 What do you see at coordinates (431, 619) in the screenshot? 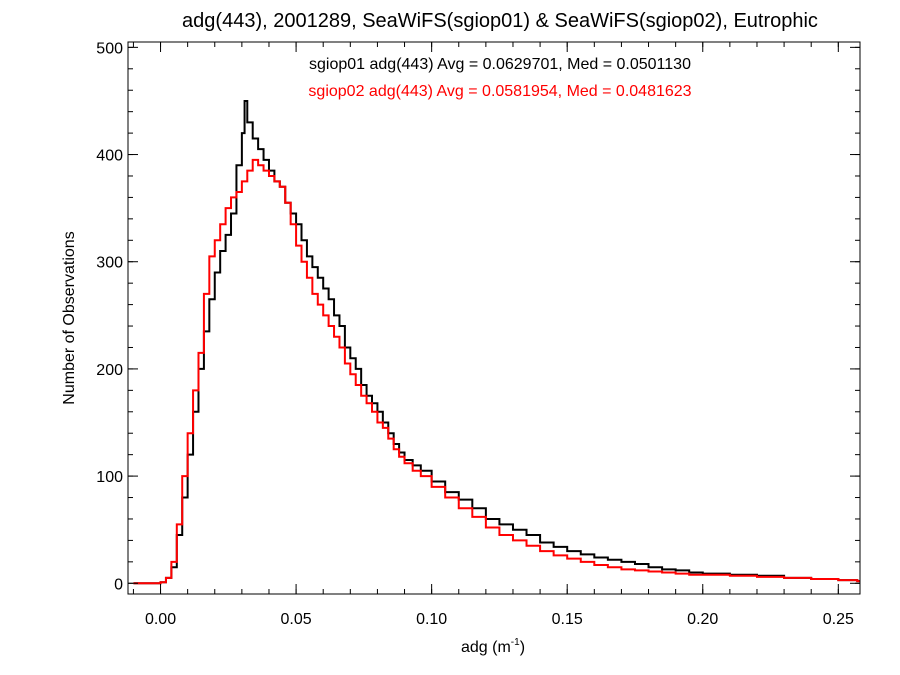
I see `x-tick-label: 0.10` at bounding box center [431, 619].